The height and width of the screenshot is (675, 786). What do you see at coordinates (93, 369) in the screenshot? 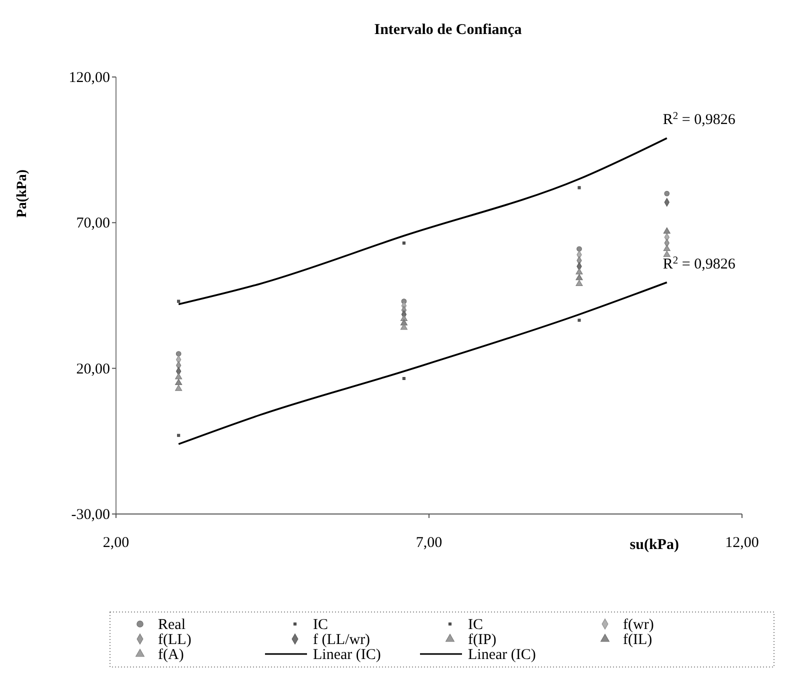
I see `y-tick-label: 20,00` at bounding box center [93, 369].